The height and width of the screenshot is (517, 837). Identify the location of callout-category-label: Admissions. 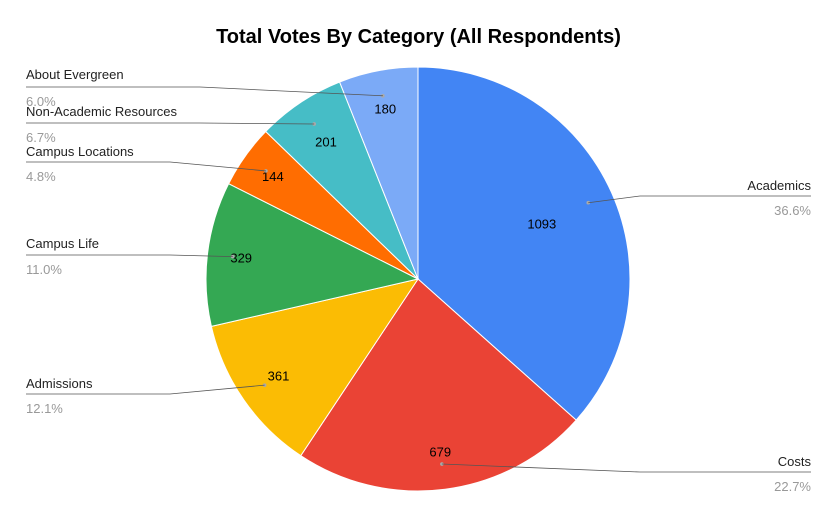
(59, 383).